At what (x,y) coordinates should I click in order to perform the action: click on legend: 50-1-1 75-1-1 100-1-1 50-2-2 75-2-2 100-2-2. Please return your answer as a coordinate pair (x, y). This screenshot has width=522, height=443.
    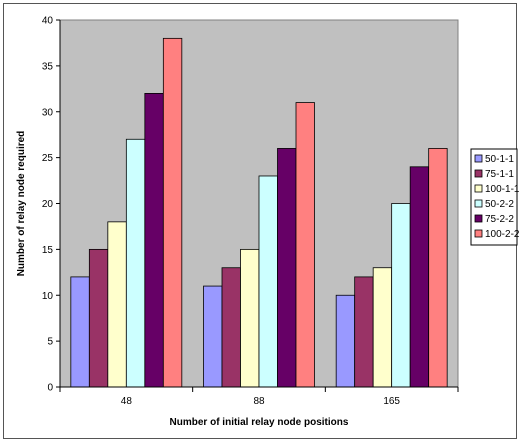
    Looking at the image, I should click on (495, 197).